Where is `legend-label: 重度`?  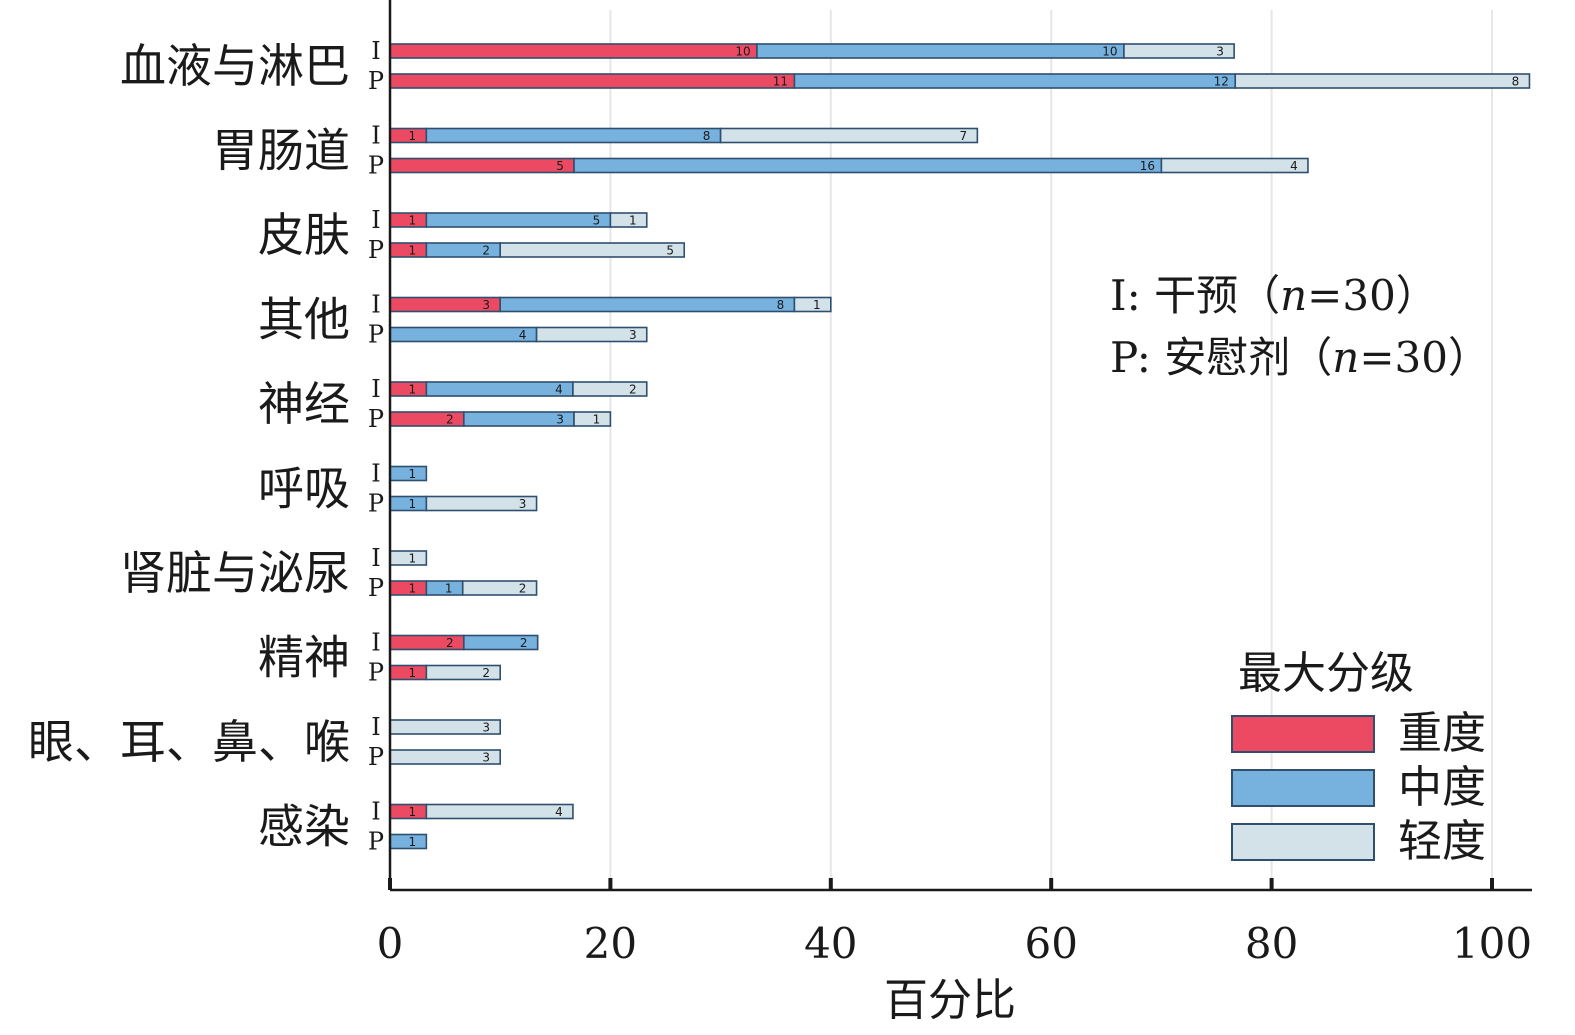 legend-label: 重度 is located at coordinates (1442, 733).